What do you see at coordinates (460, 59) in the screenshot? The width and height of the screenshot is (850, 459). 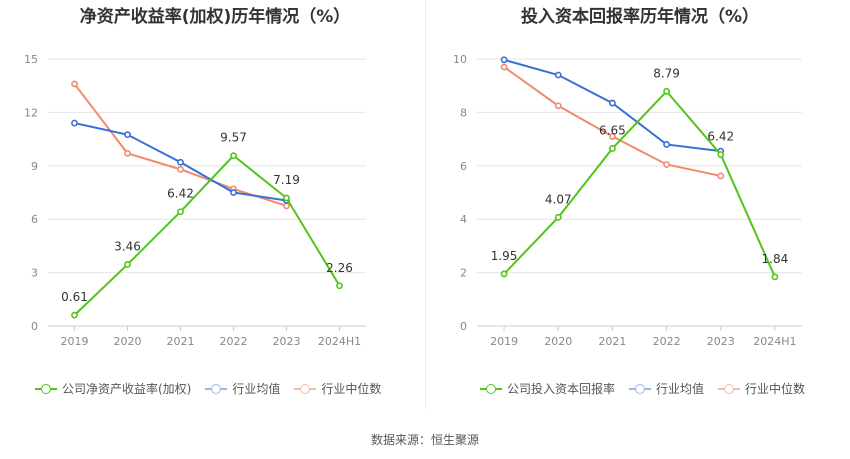 I see `y-tick-label: 10` at bounding box center [460, 59].